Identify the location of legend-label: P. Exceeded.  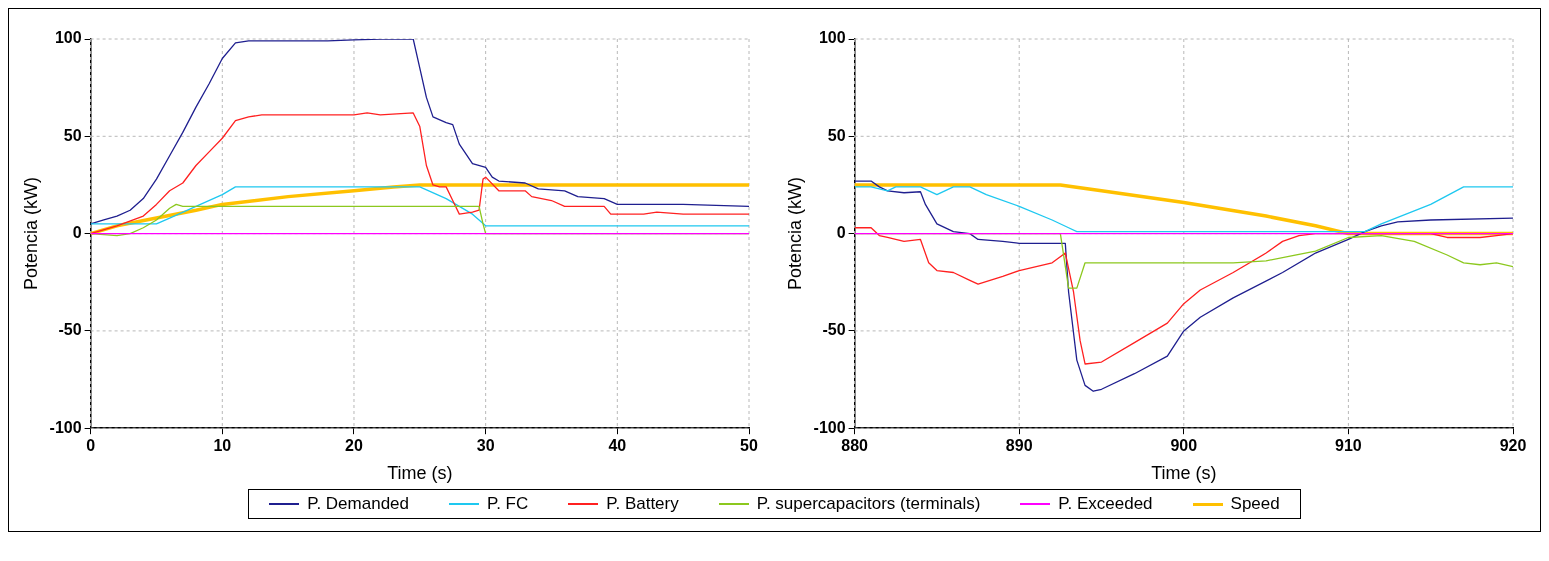
(1105, 504).